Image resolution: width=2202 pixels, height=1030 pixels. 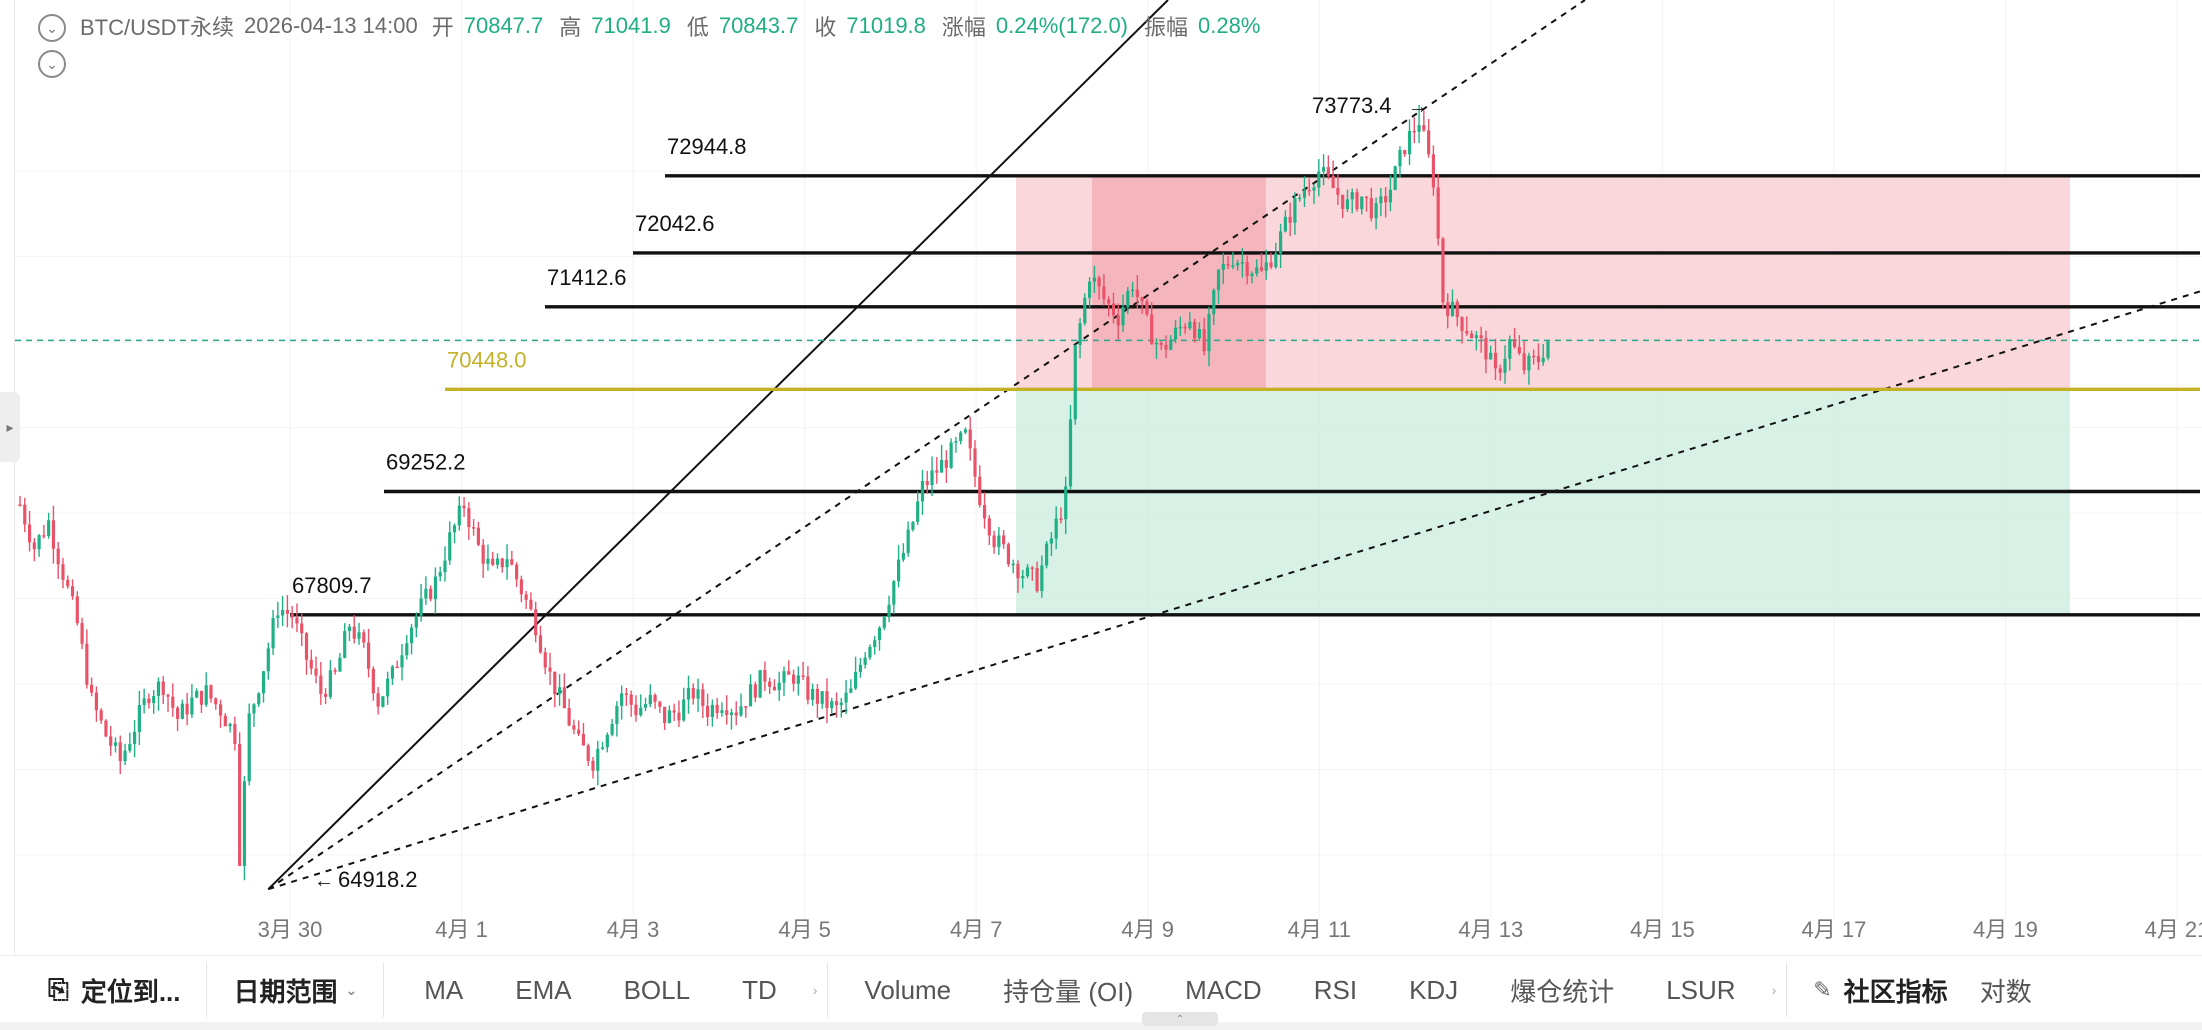 I want to click on x-tick-label: 4月 7, so click(x=976, y=929).